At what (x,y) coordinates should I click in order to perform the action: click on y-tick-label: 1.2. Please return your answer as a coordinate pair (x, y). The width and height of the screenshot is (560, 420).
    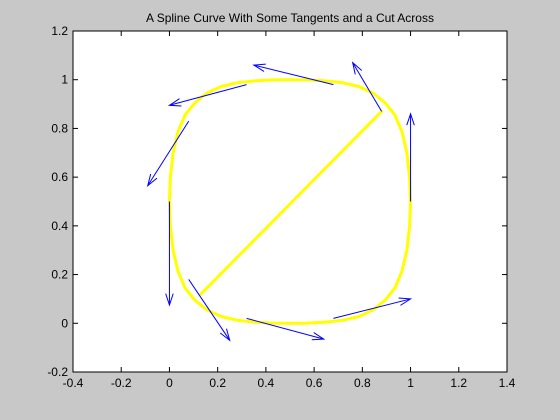
    Looking at the image, I should click on (59, 31).